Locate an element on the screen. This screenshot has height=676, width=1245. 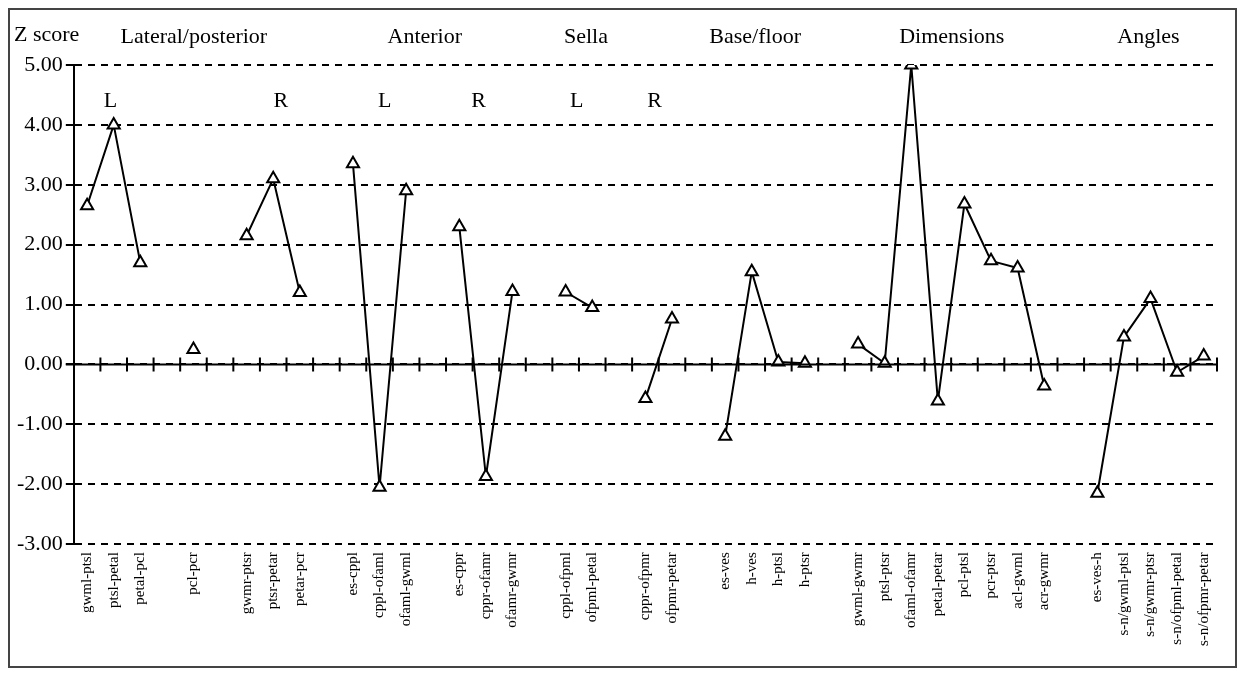
x-tick-label: cppr-ofpmr is located at coordinates (644, 586).